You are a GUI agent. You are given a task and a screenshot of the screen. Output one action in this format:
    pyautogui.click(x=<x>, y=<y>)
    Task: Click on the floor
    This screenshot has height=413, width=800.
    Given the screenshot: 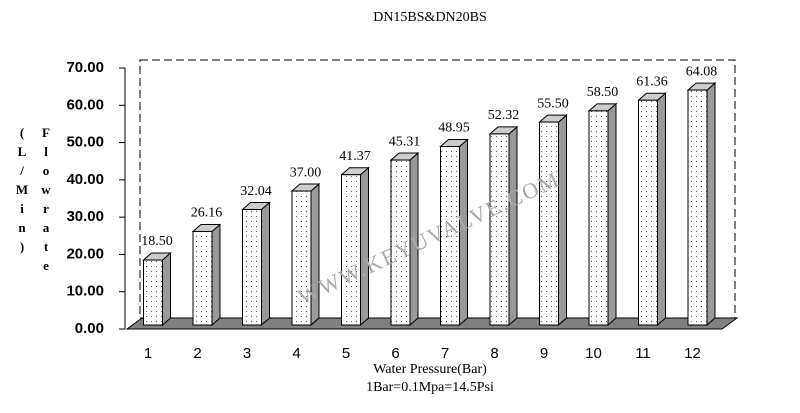 What is the action you would take?
    pyautogui.click(x=432, y=323)
    